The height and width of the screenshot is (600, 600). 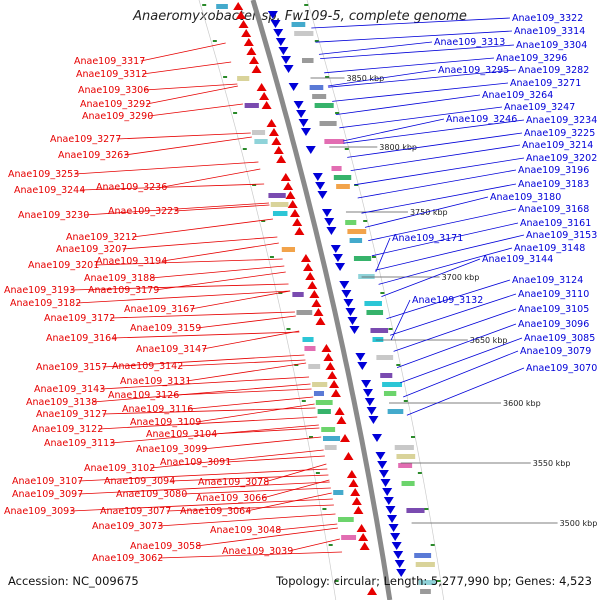 What do you see at coordinates (233, 482) in the screenshot?
I see `left-gene-label: Anae109_3078` at bounding box center [233, 482].